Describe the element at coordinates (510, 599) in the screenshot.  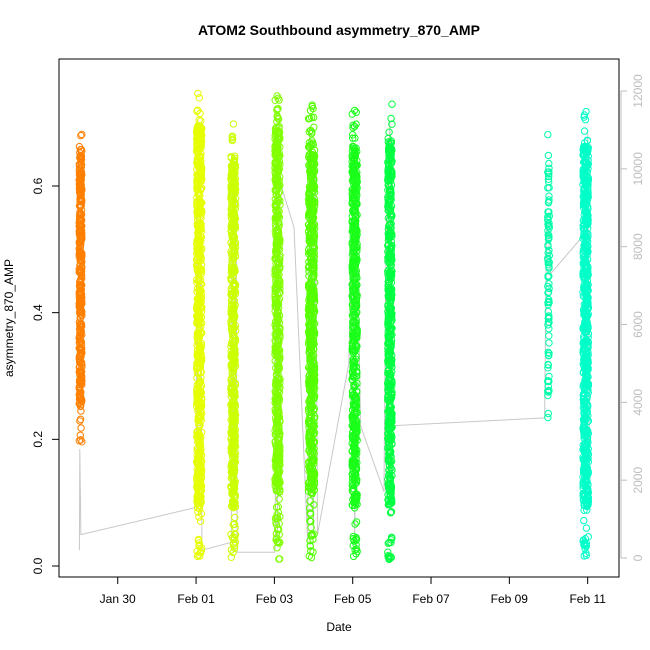
I see `x-tick-label: Feb 09` at that location.